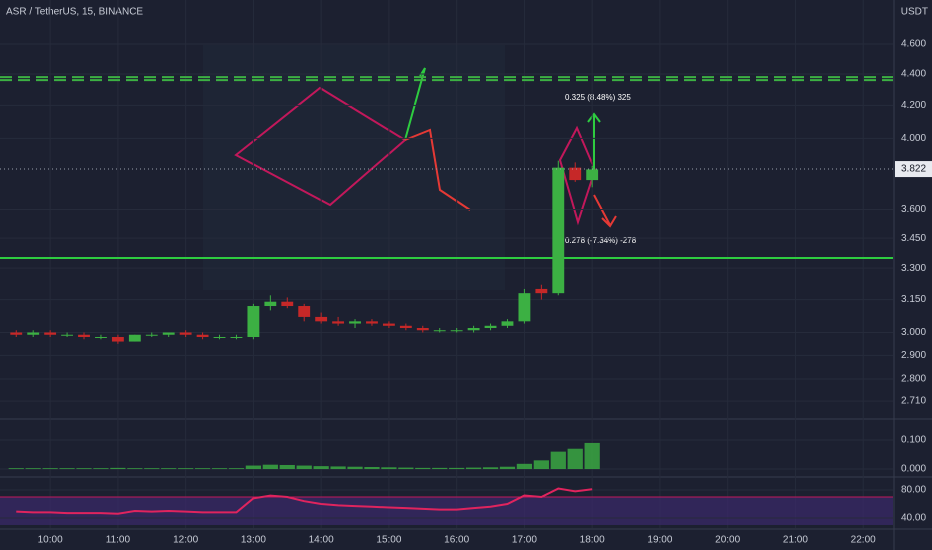  Describe the element at coordinates (321, 540) in the screenshot. I see `x-tick-label: 14:00` at that location.